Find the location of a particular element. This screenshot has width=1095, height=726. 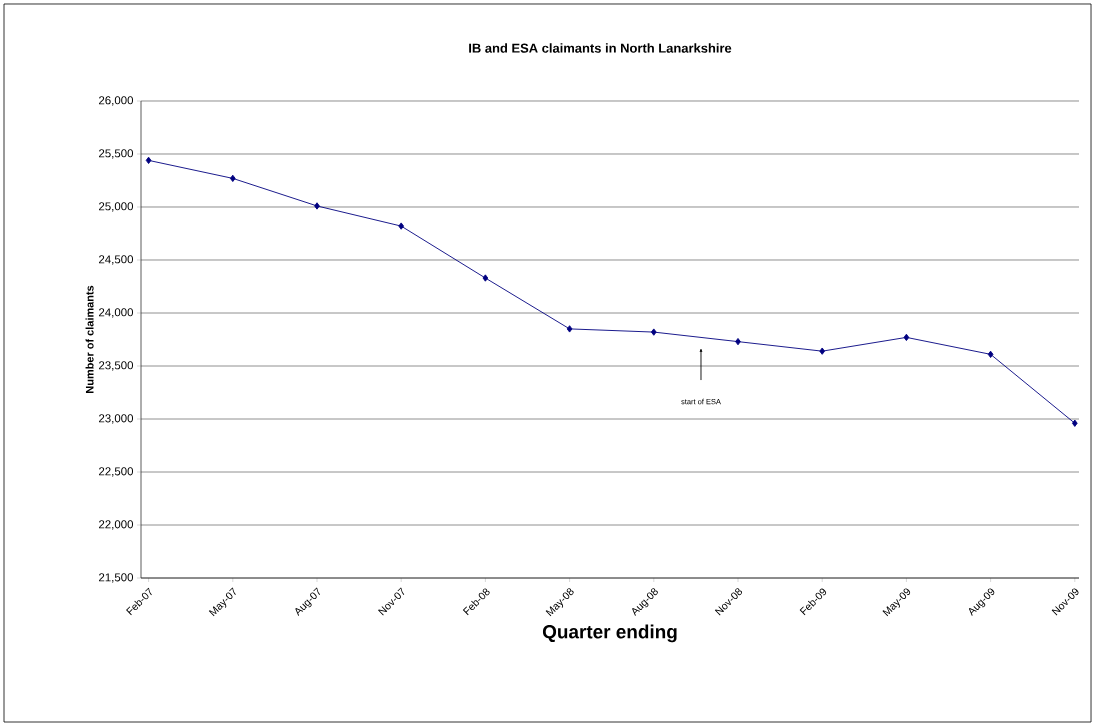

y-tick-label: 22,500 is located at coordinates (116, 472).